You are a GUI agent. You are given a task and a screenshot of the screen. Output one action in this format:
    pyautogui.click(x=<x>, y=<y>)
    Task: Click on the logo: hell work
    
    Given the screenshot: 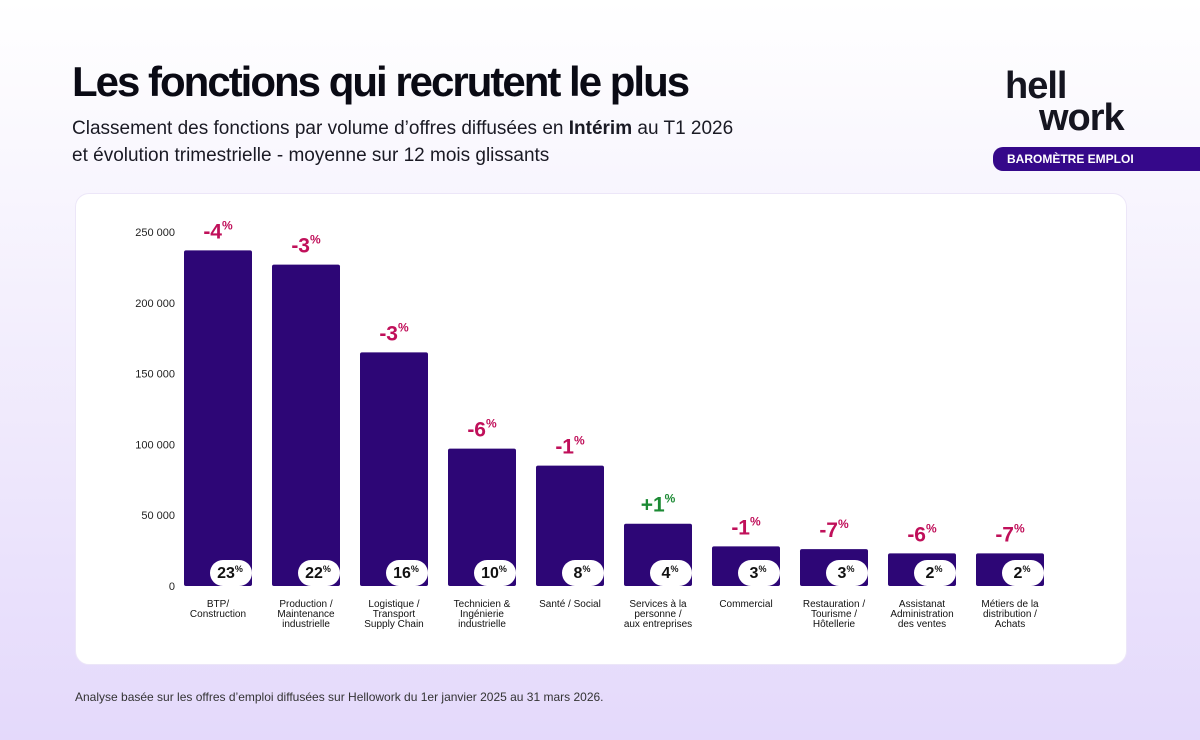 What is the action you would take?
    pyautogui.click(x=1065, y=102)
    